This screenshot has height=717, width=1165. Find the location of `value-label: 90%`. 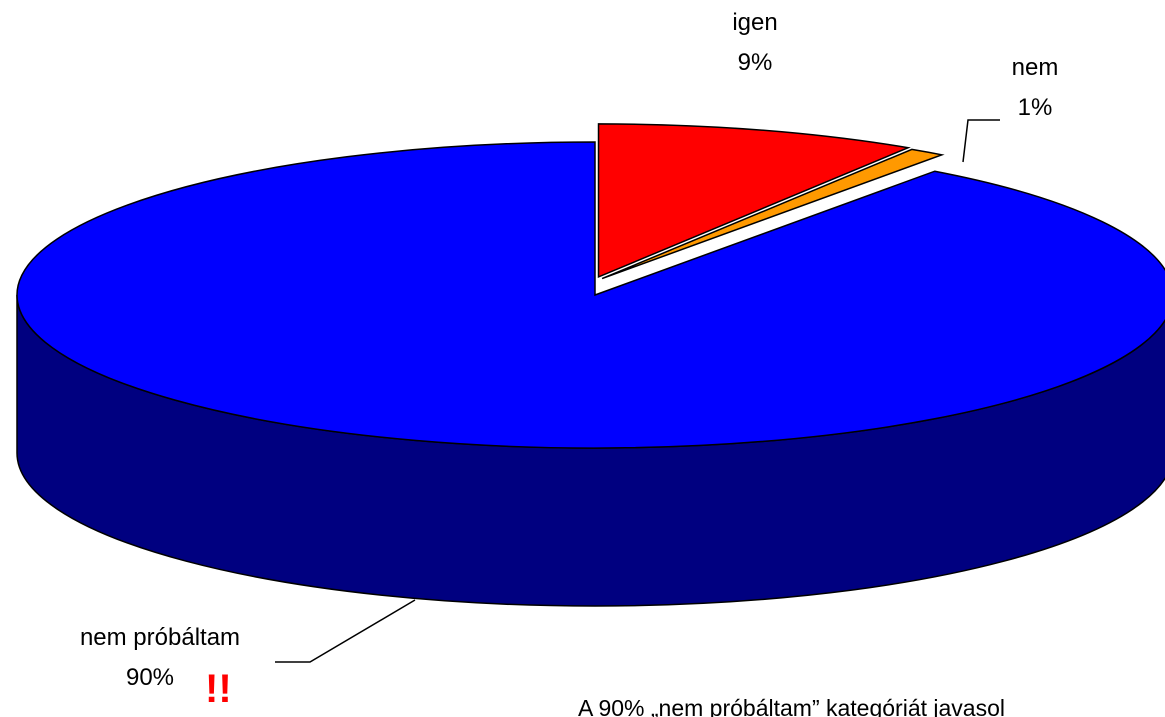

value-label: 90% is located at coordinates (150, 677).